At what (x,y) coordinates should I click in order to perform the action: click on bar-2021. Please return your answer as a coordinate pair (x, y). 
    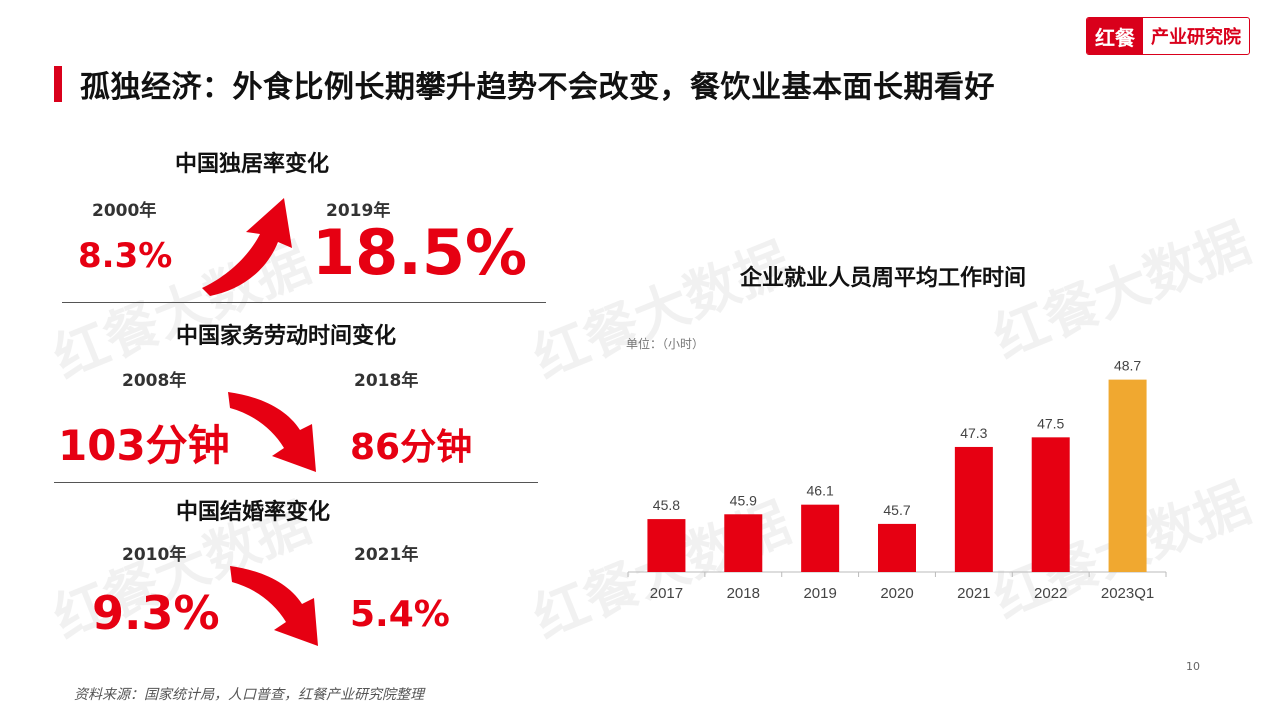
    Looking at the image, I should click on (973, 509).